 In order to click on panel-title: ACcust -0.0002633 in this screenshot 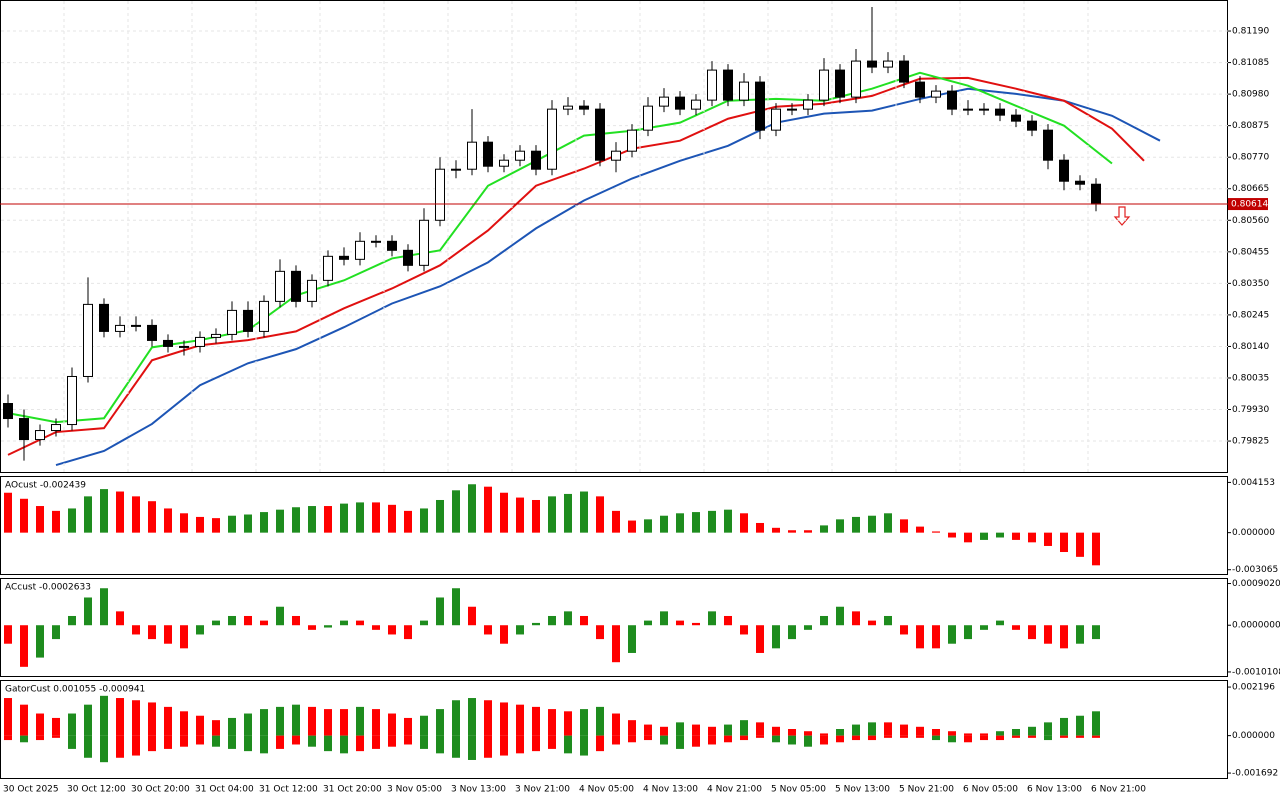, I will do `click(48, 588)`.